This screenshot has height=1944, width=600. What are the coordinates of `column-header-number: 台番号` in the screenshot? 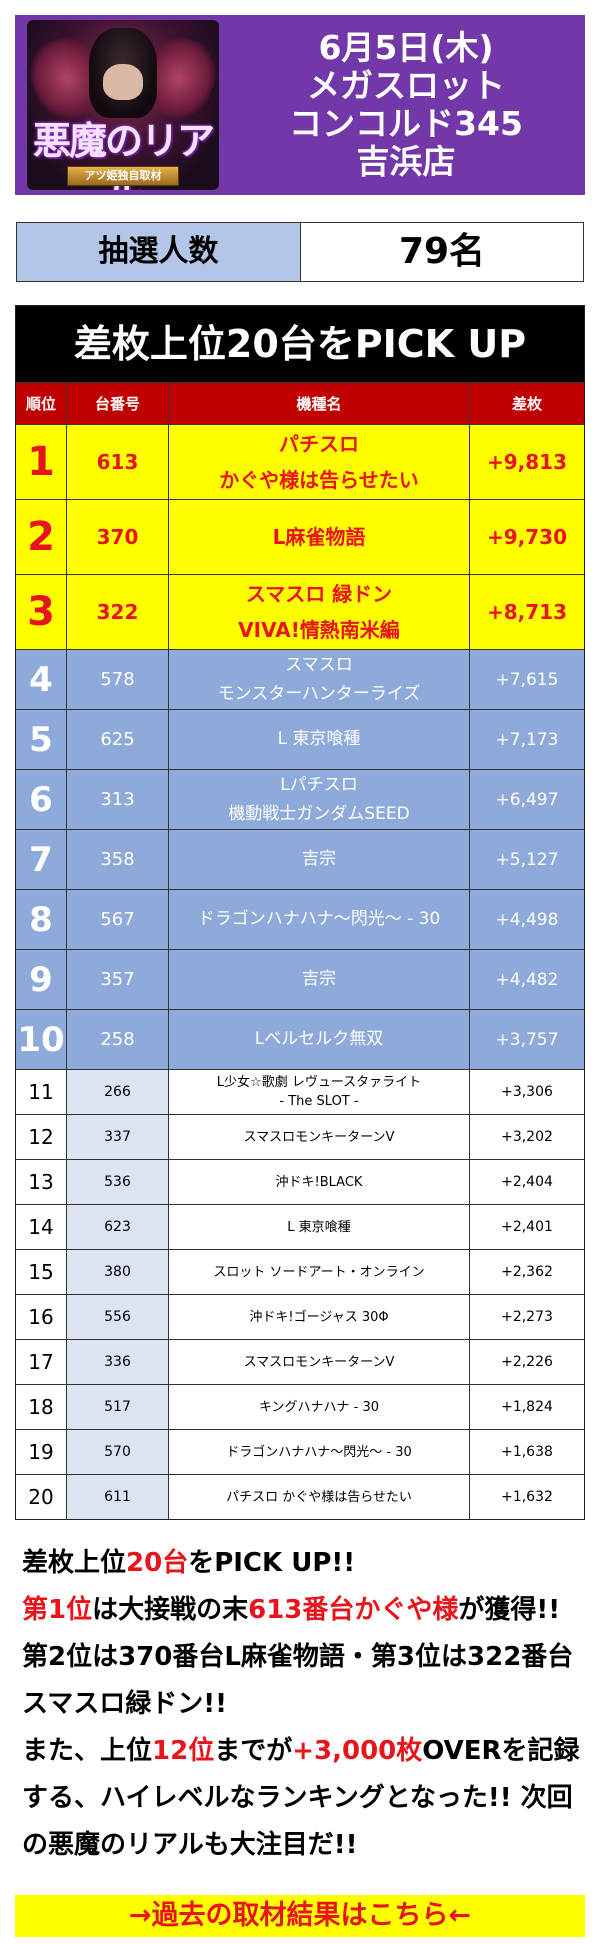 It's located at (117, 403).